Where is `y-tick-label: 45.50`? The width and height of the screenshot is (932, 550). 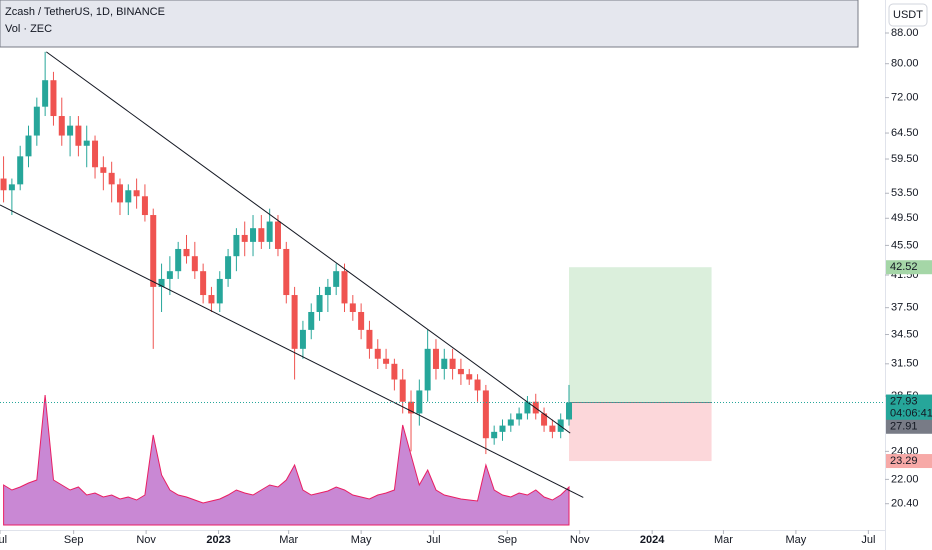
y-tick-label: 45.50 is located at coordinates (905, 245).